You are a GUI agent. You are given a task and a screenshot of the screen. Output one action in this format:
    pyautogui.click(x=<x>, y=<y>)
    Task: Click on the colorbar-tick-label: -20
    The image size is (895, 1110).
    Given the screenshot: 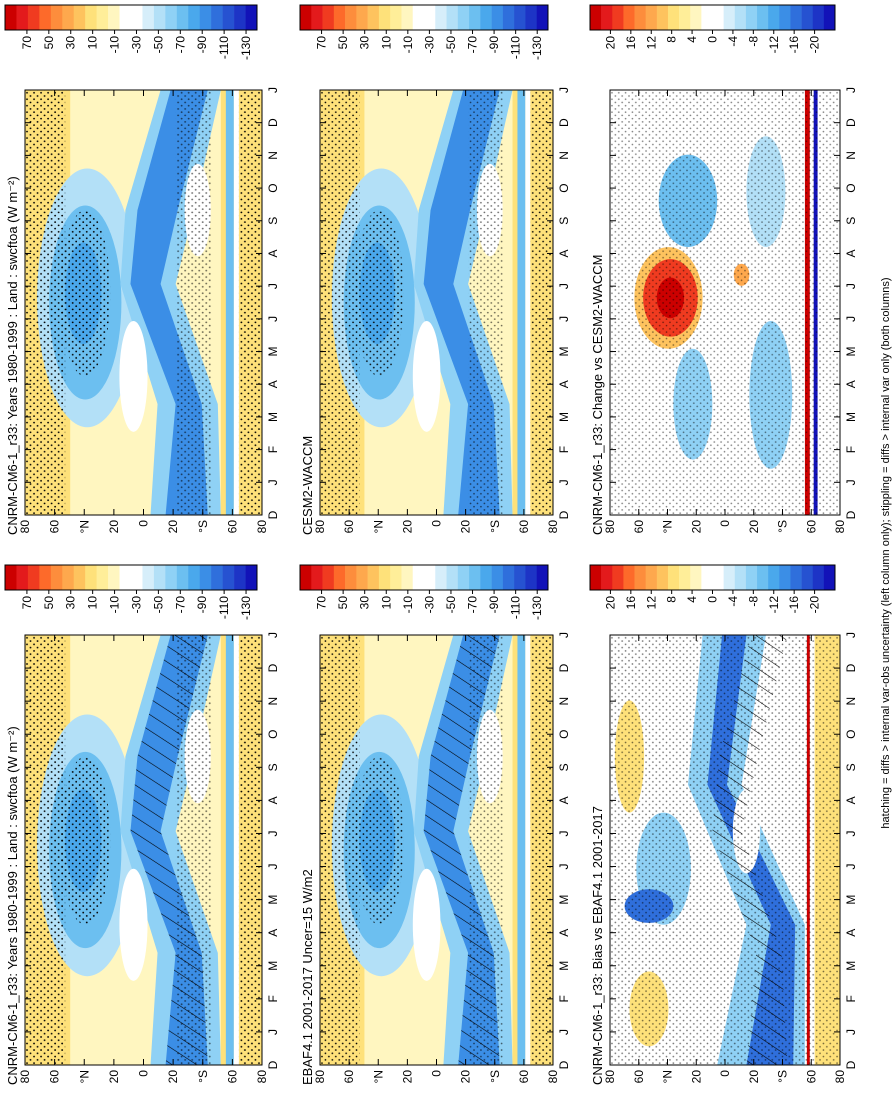 What is the action you would take?
    pyautogui.click(x=815, y=45)
    